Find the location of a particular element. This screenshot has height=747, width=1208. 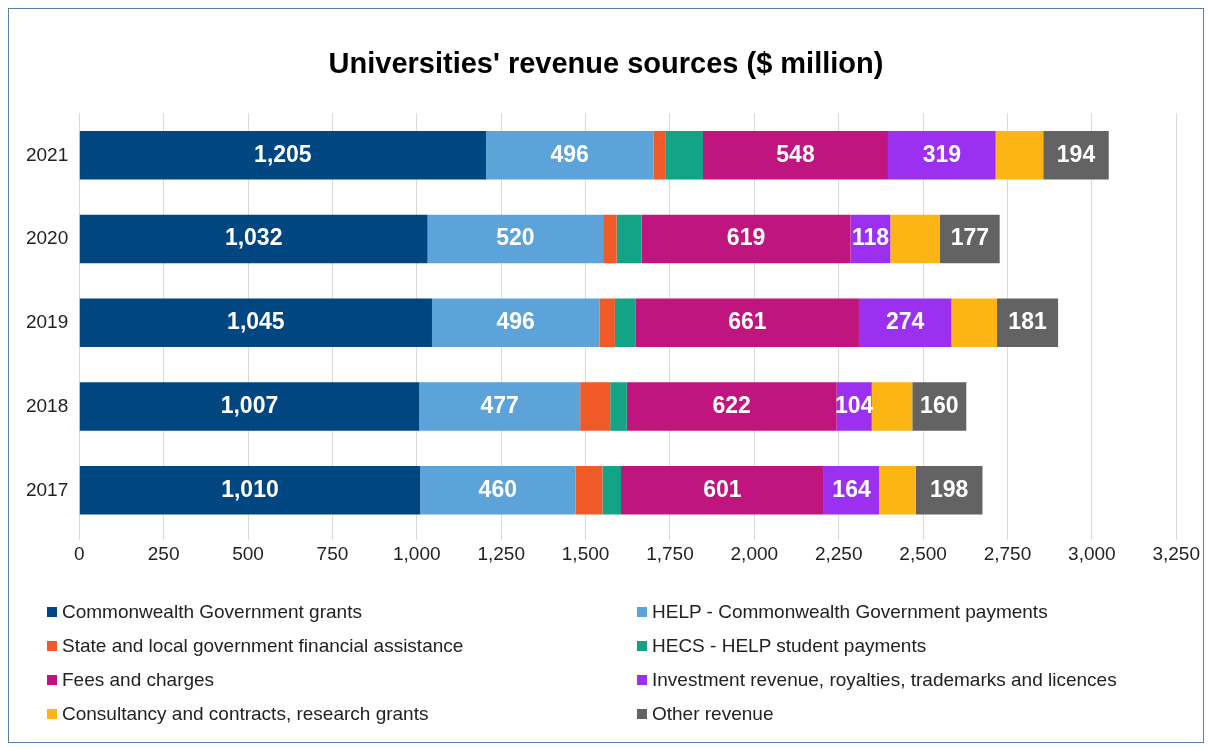

x-tick-label: 2,500 is located at coordinates (923, 553).